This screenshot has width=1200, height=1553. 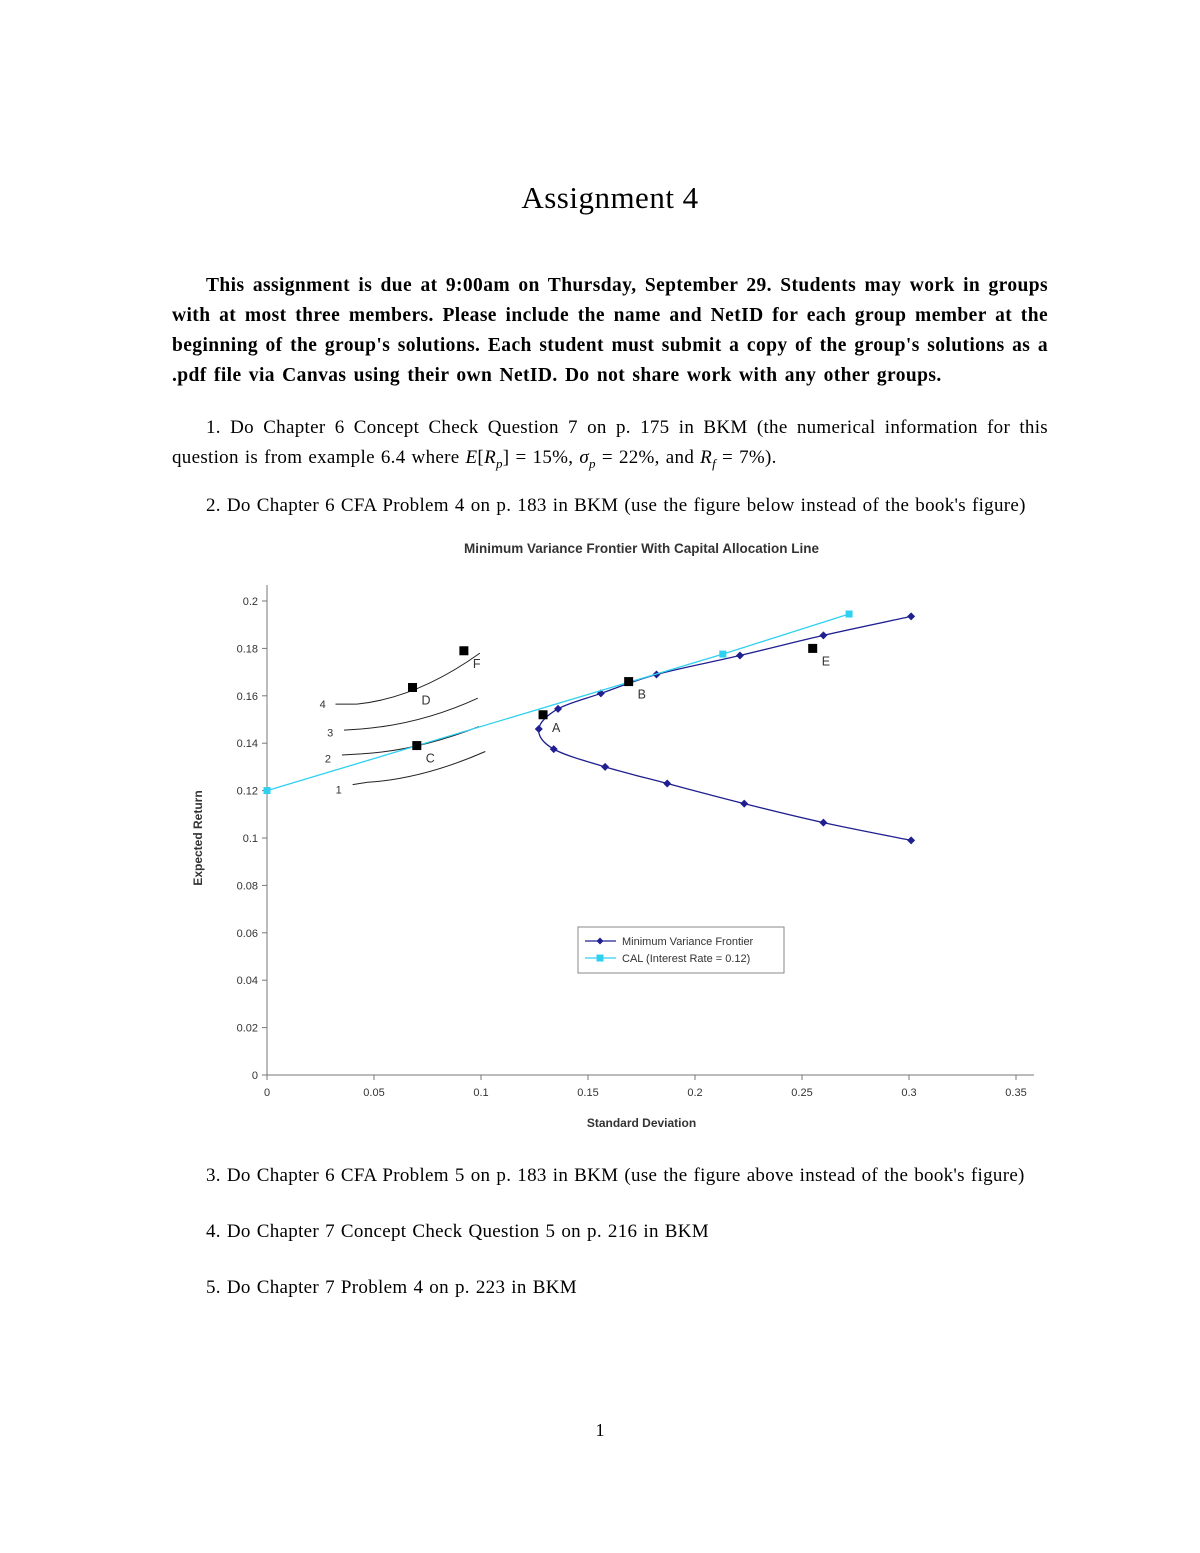 I want to click on svg-text: CAL (Interest Rate = 0.12), so click(x=686, y=959).